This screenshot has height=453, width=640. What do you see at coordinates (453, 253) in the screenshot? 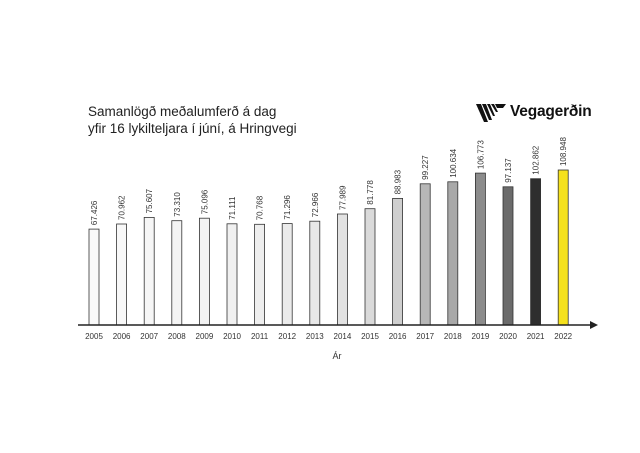
I see `bar-2018` at bounding box center [453, 253].